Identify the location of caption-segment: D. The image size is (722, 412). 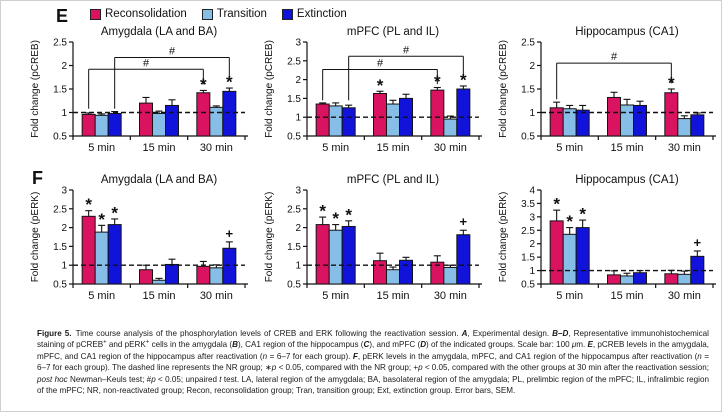
(423, 345).